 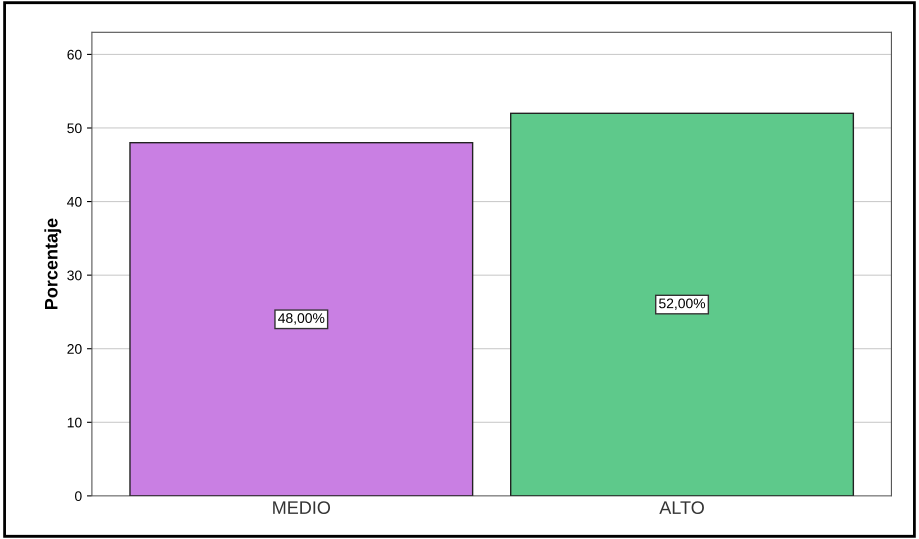 What do you see at coordinates (301, 319) in the screenshot?
I see `data-label: 48,00%` at bounding box center [301, 319].